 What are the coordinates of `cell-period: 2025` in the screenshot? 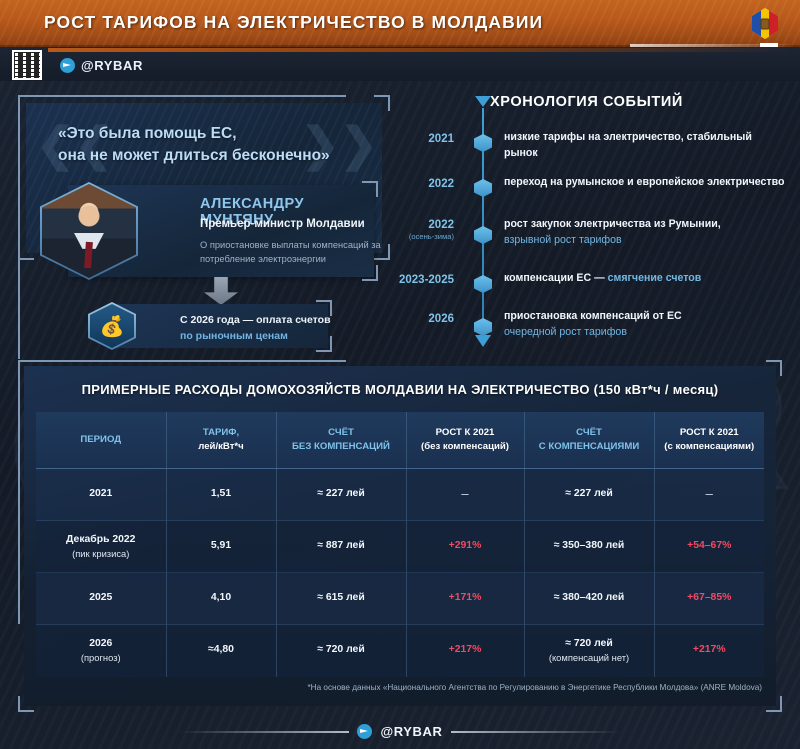 It's located at (101, 598).